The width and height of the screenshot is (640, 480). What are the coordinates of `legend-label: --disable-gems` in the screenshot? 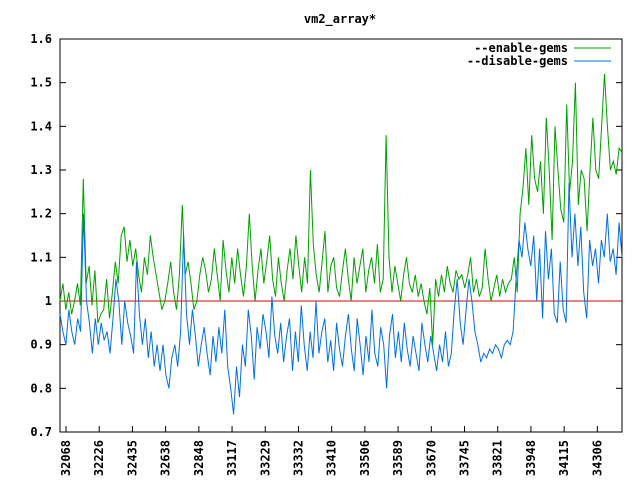 It's located at (517, 61).